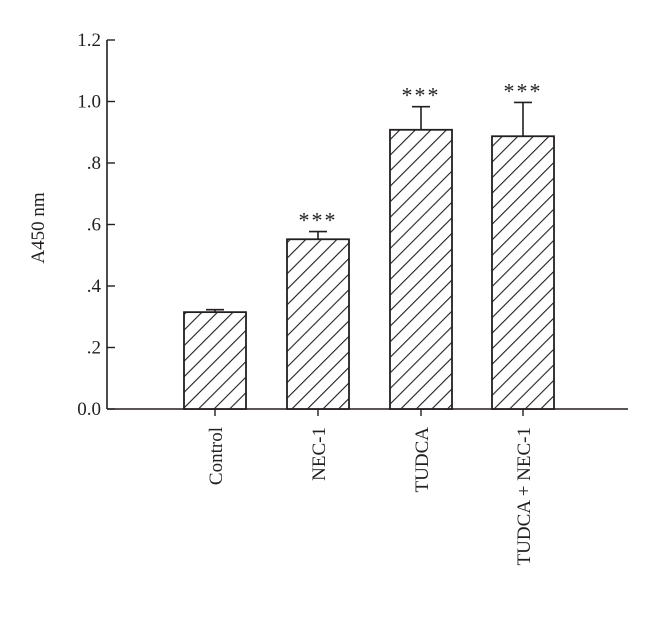  What do you see at coordinates (94, 163) in the screenshot?
I see `y-tick-label: .8` at bounding box center [94, 163].